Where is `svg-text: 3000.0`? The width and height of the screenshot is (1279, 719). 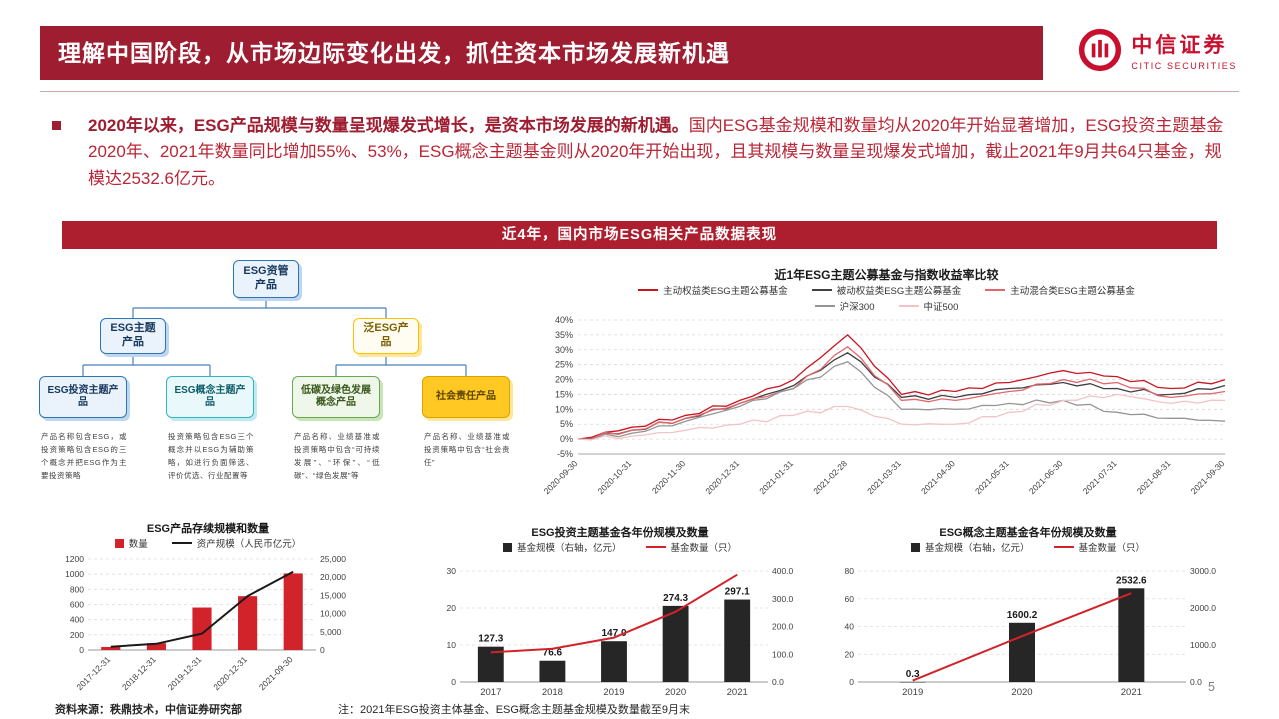 svg-text: 3000.0 is located at coordinates (1203, 571).